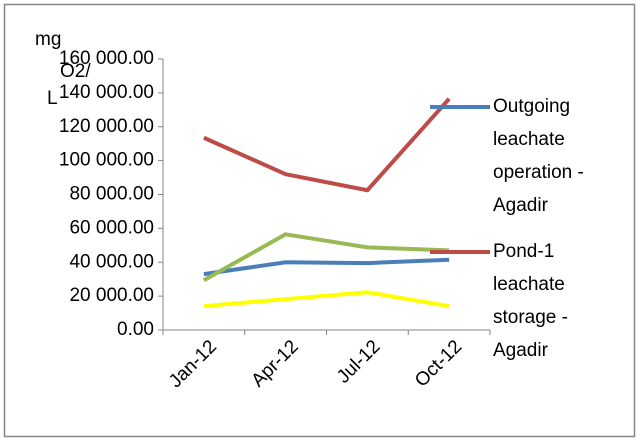  I want to click on y-tick-label: 0.00, so click(135, 329).